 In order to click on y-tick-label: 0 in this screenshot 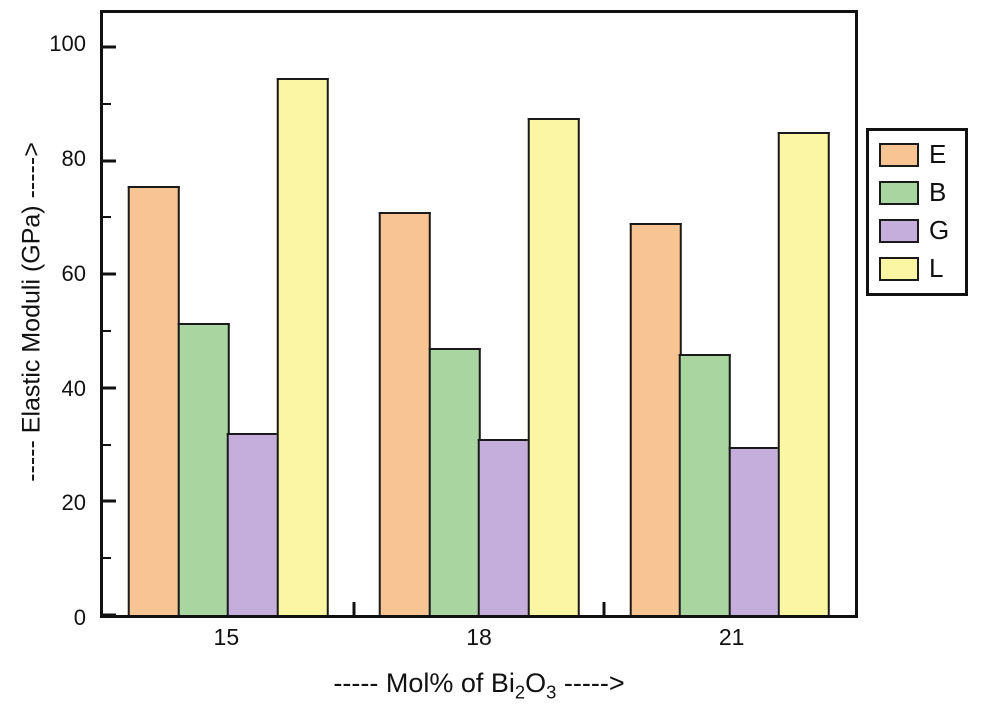, I will do `click(79, 617)`.